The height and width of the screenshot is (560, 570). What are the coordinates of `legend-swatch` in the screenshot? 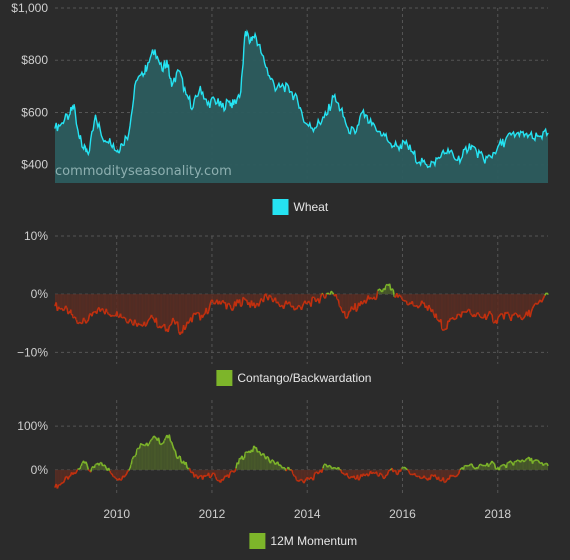 It's located at (280, 207).